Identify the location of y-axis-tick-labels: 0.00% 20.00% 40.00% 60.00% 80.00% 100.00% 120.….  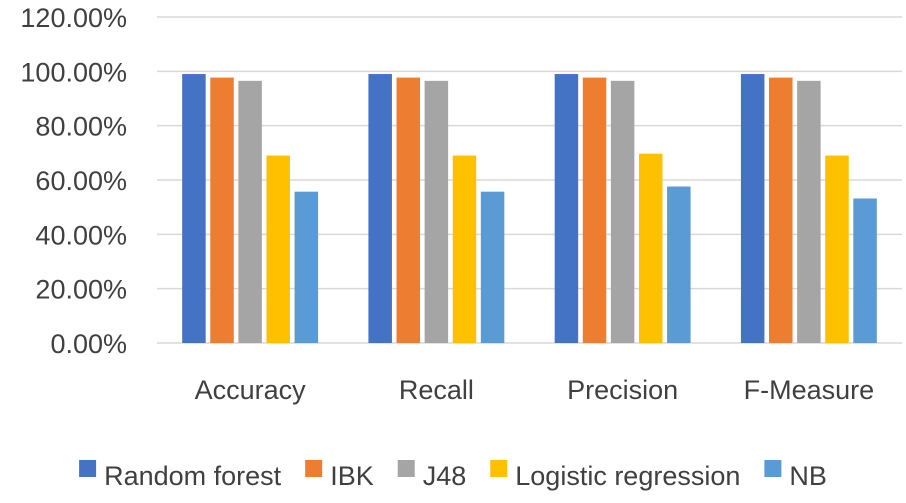
(73, 181).